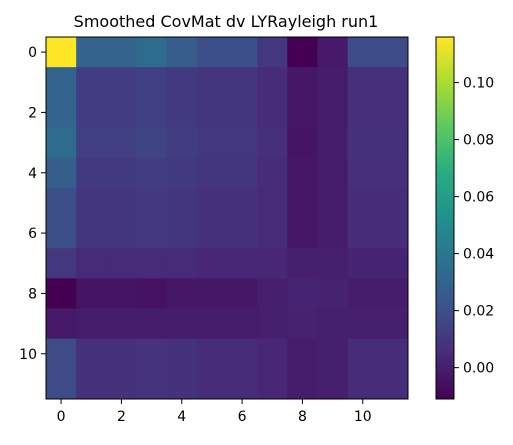 The height and width of the screenshot is (445, 513). Describe the element at coordinates (474, 226) in the screenshot. I see `colorbar-axis: 0.00 0.02 0.04 0.06 0.08 0.10` at that location.